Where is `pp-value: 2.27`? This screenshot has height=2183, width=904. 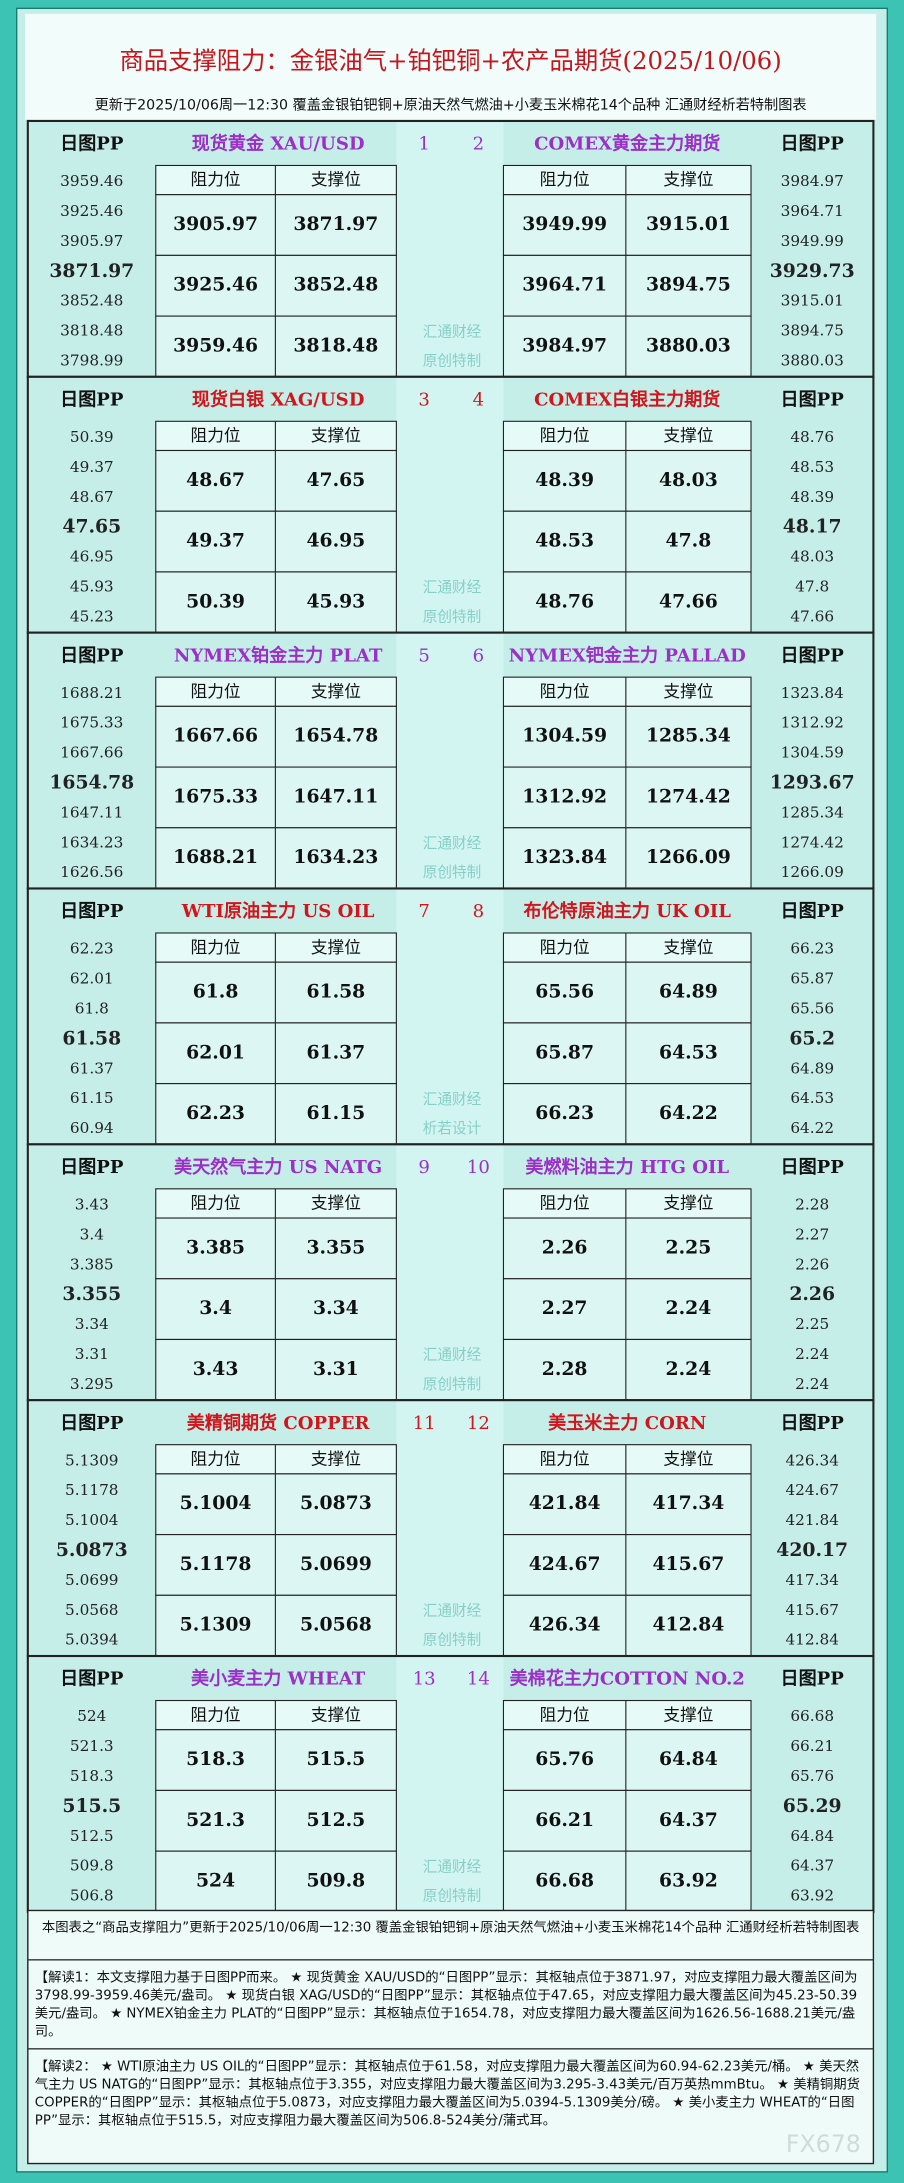
pp-value: 2.27 is located at coordinates (812, 1234).